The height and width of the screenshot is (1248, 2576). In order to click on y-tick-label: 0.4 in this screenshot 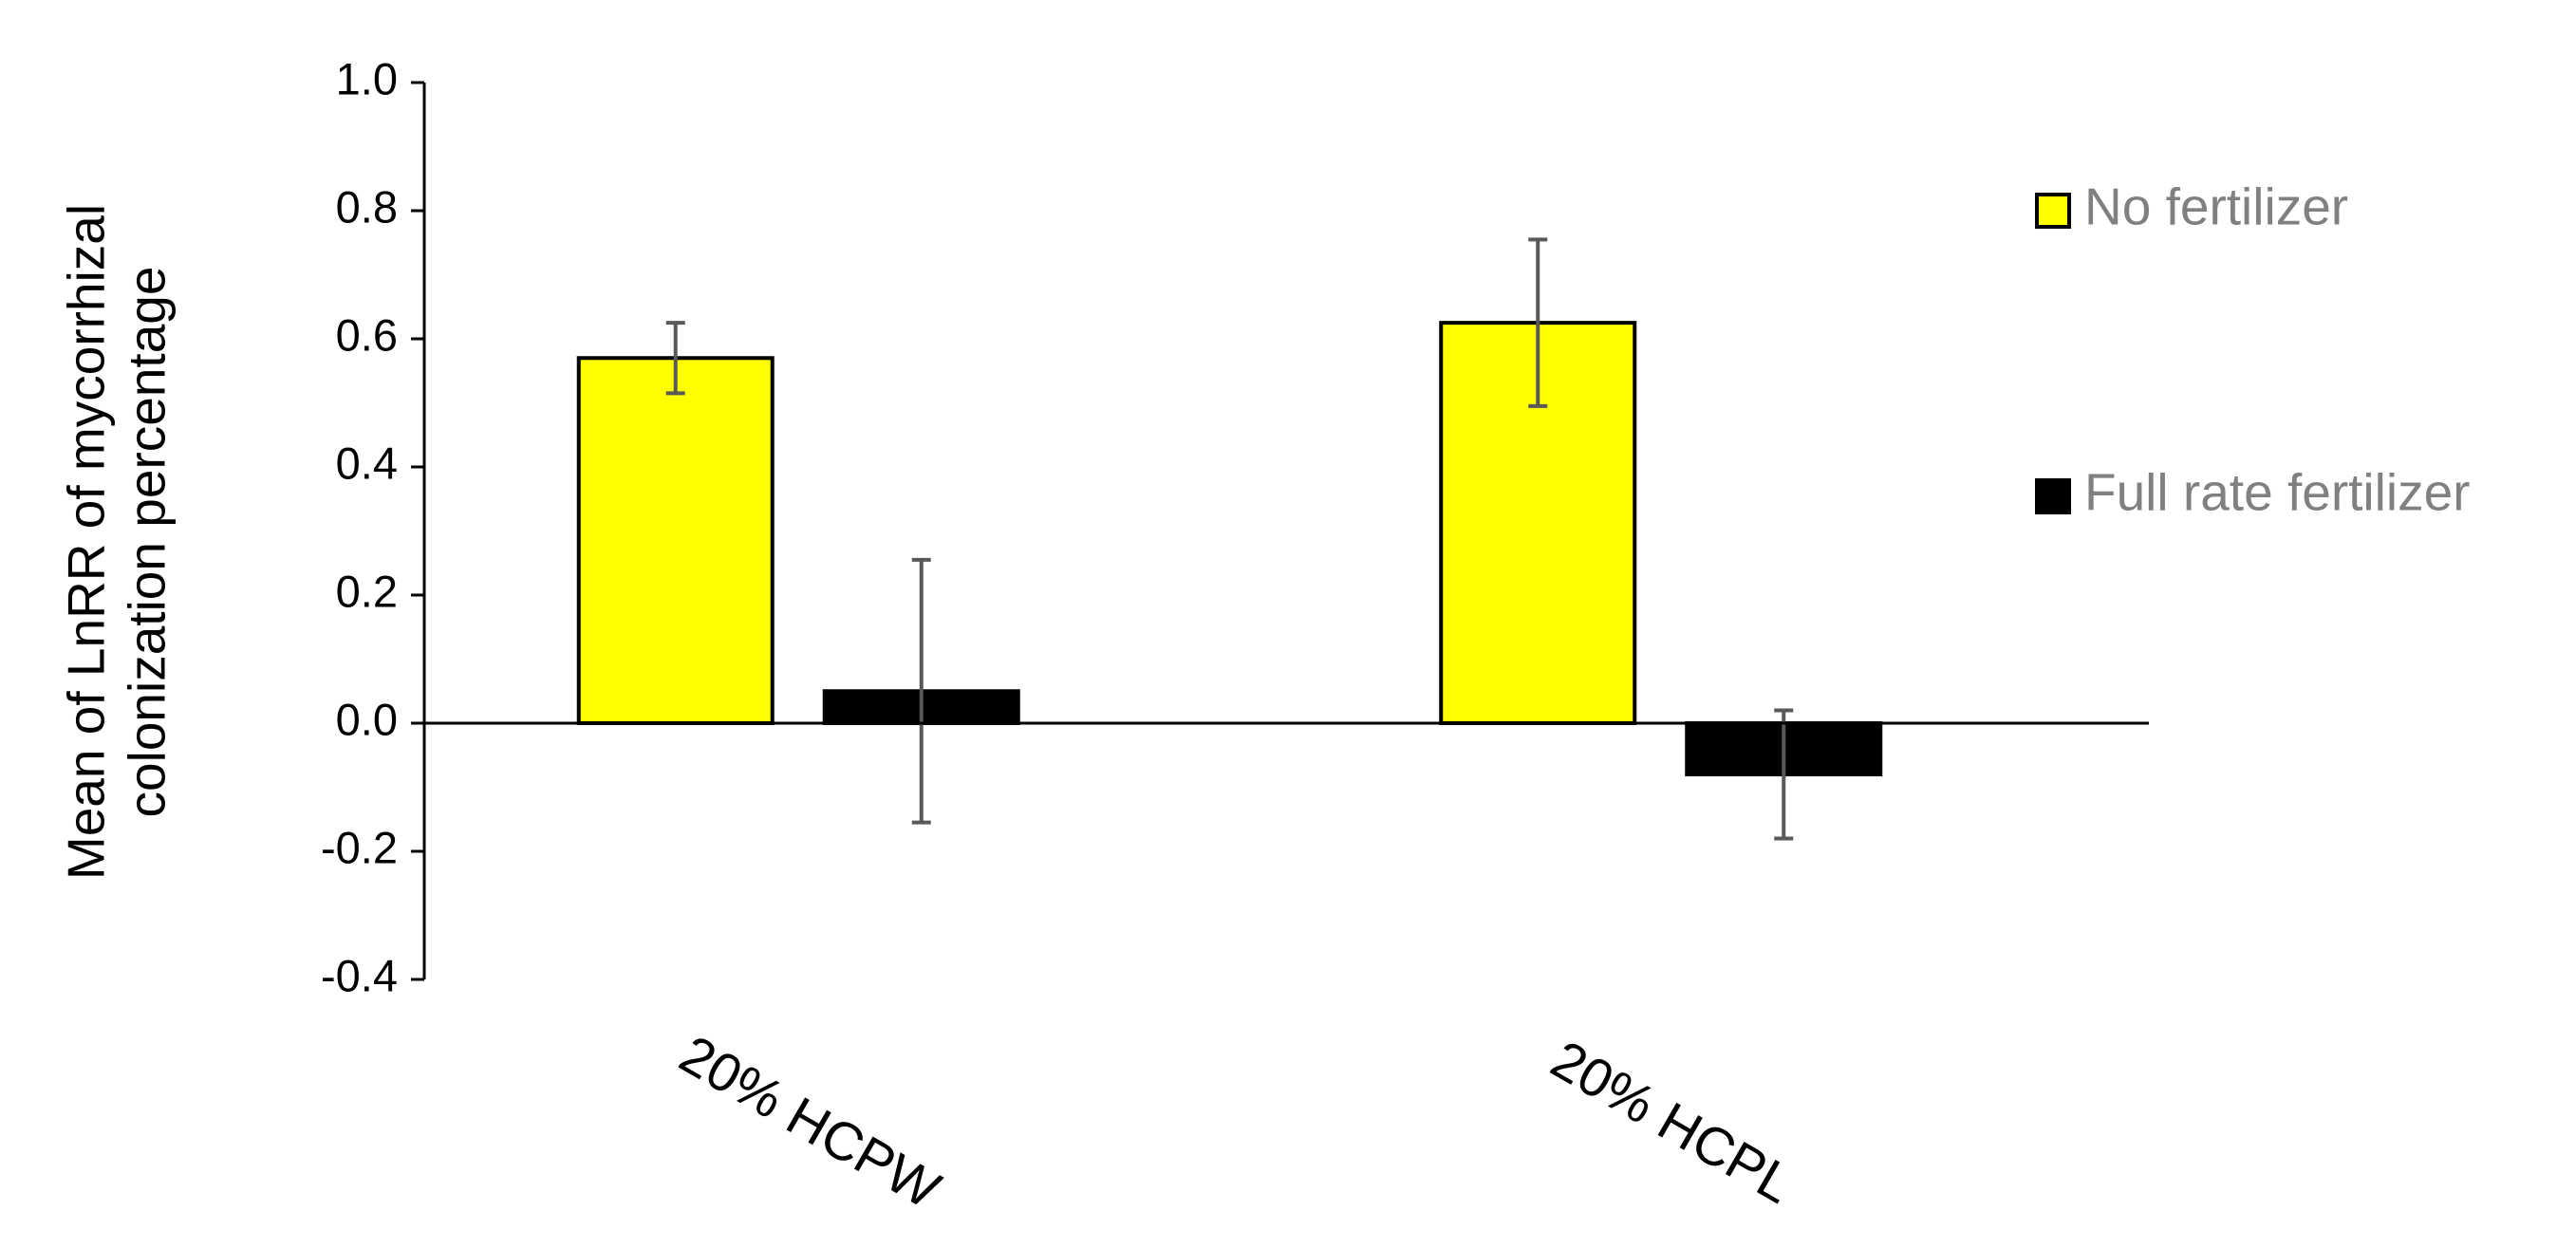, I will do `click(367, 463)`.